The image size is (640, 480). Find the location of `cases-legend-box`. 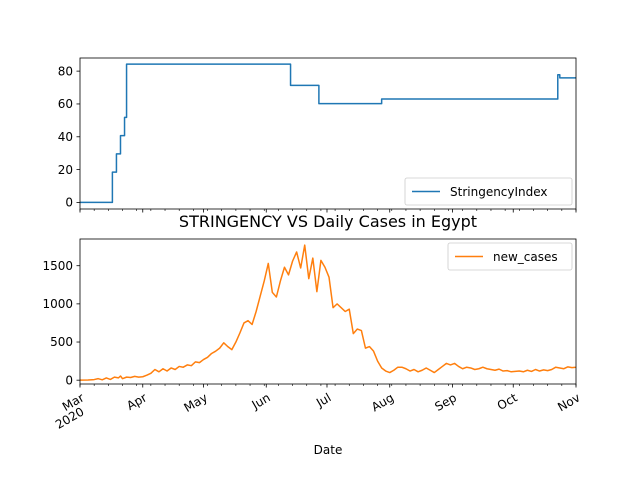

cases-legend-box is located at coordinates (510, 256).